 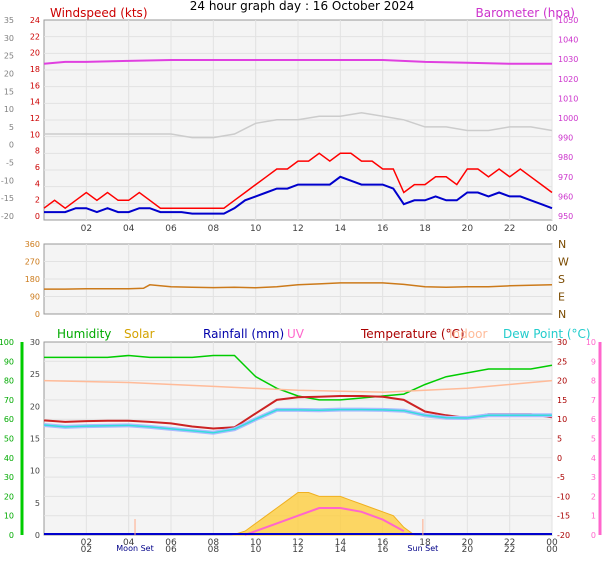 What do you see at coordinates (11, 145) in the screenshot?
I see `outer-axis-tick: 0` at bounding box center [11, 145].